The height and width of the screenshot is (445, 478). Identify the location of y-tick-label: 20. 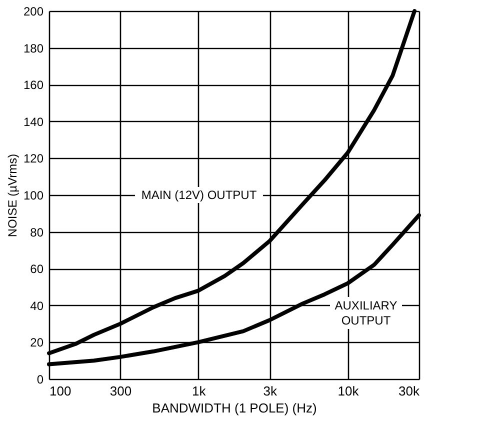
(37, 343).